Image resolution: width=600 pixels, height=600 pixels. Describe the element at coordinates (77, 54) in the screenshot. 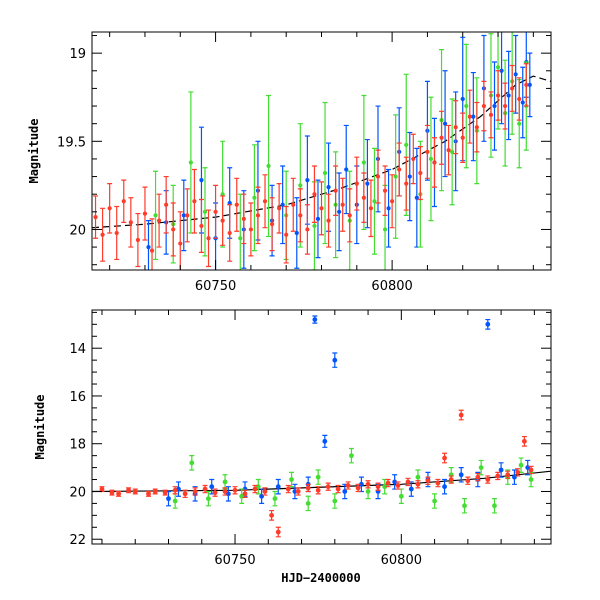

I see `top-y-tick-label: 19` at that location.